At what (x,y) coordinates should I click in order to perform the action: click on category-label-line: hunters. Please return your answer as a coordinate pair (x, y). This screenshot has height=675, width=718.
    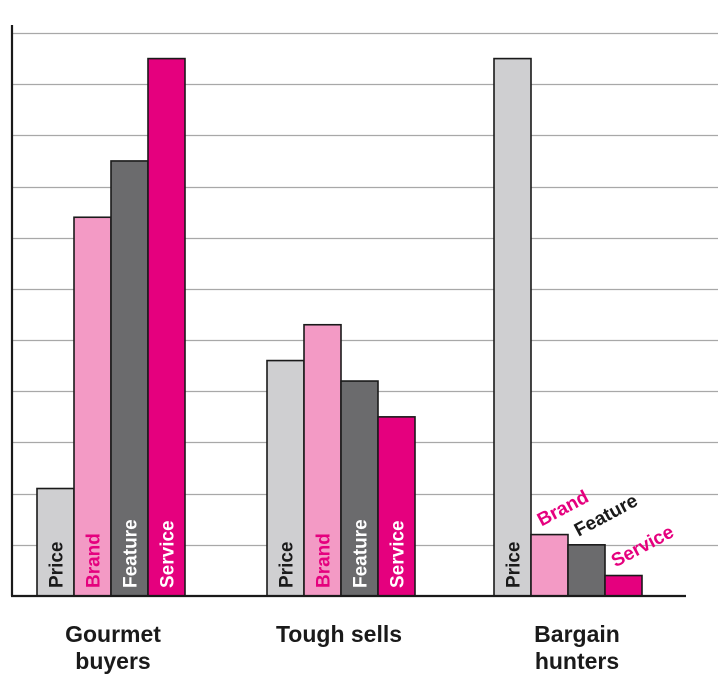
    Looking at the image, I should click on (577, 661).